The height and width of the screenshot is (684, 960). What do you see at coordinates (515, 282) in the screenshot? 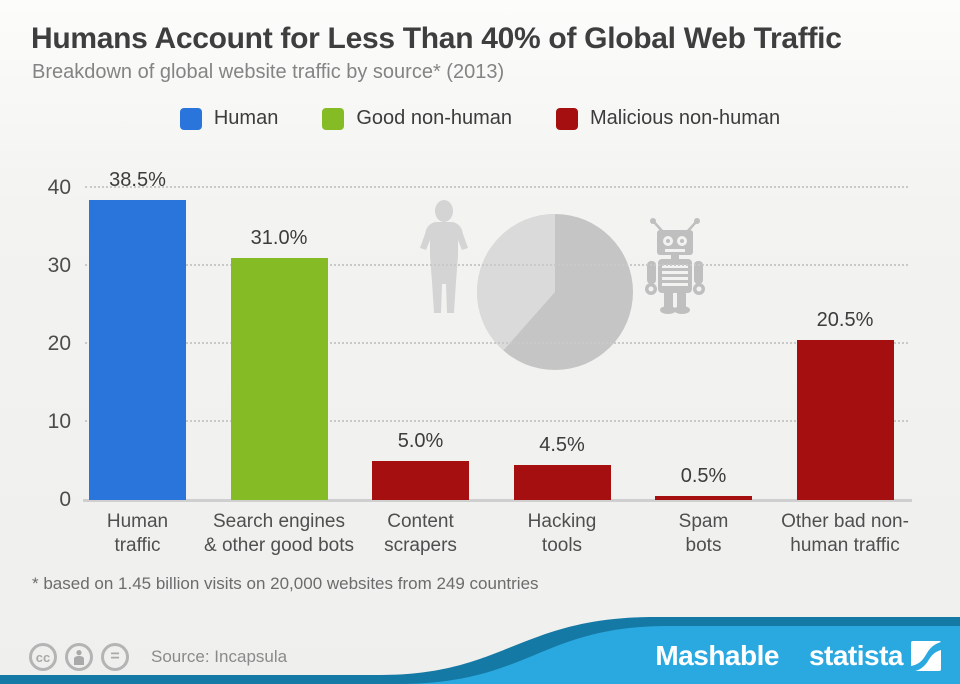
I see `pie-light-slice` at bounding box center [515, 282].